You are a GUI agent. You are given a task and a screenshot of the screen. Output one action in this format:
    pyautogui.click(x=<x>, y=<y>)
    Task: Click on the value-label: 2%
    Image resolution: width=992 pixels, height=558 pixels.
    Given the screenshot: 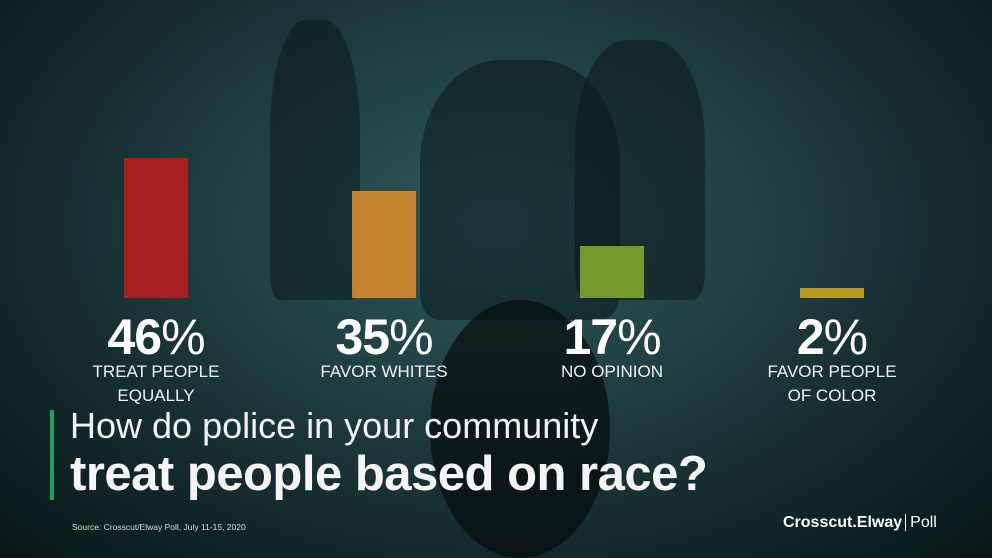 What is the action you would take?
    pyautogui.click(x=832, y=337)
    